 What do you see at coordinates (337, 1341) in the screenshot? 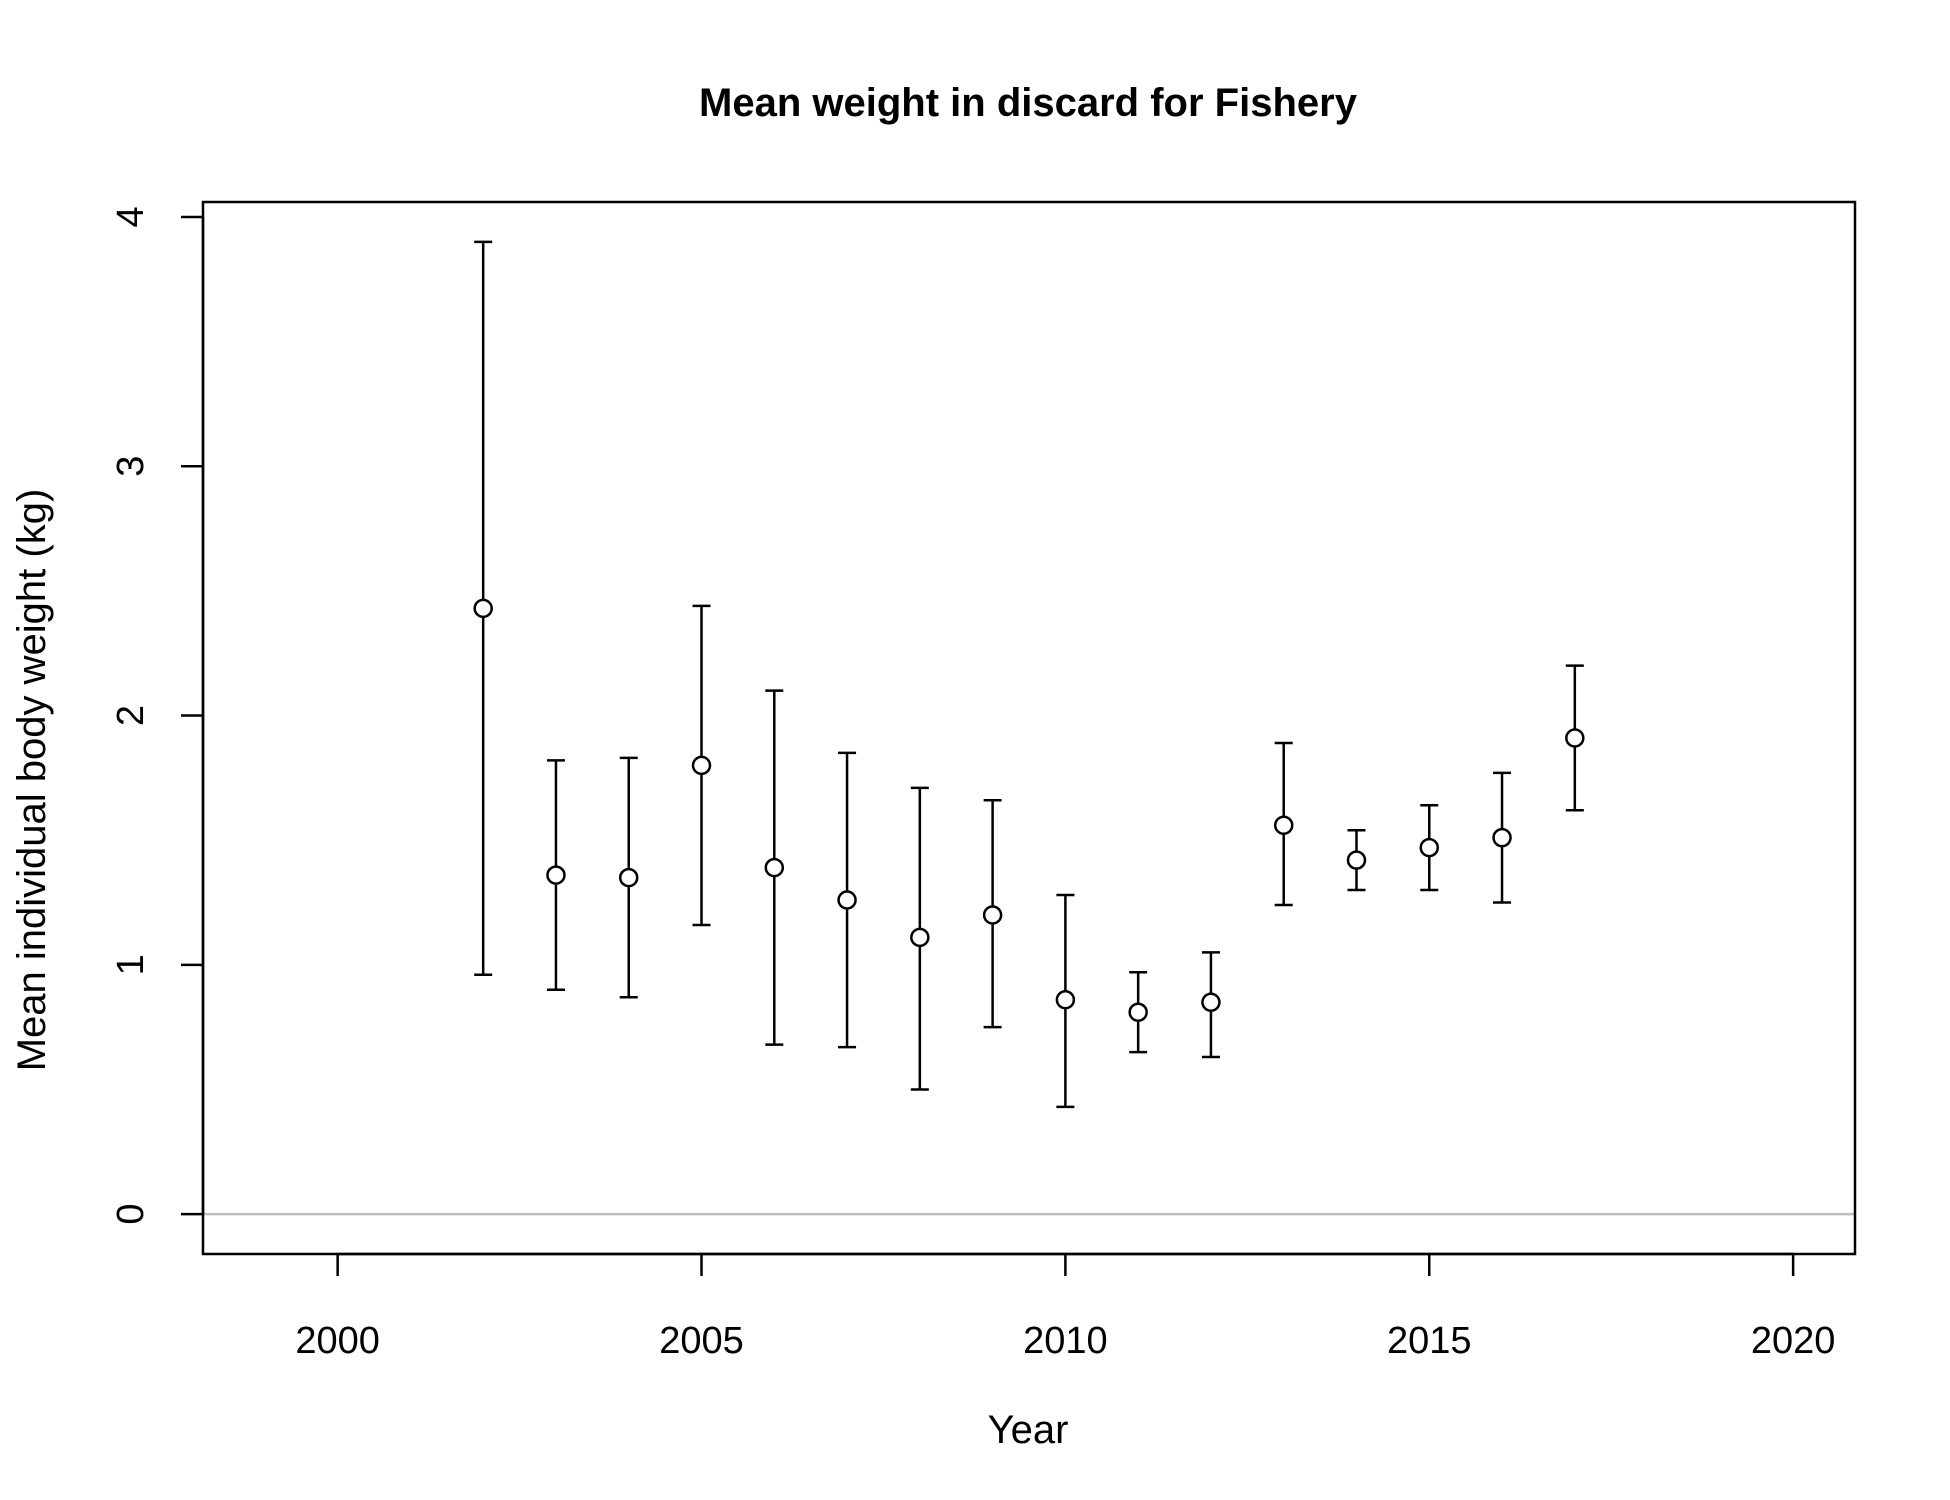
I see `x-tick-label: 2000` at bounding box center [337, 1341].